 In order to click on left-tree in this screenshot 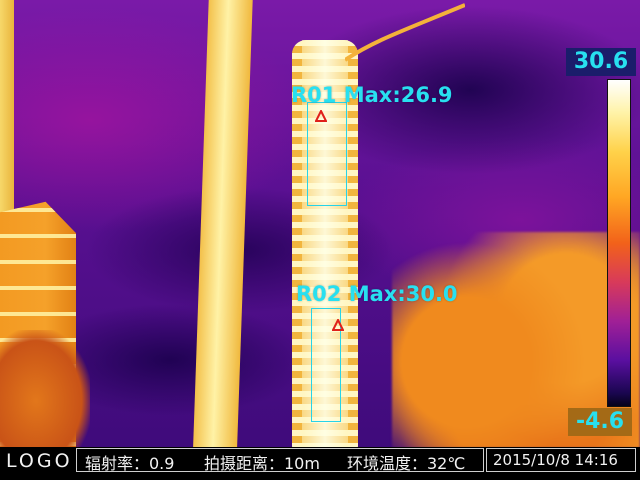, I will do `click(45, 389)`.